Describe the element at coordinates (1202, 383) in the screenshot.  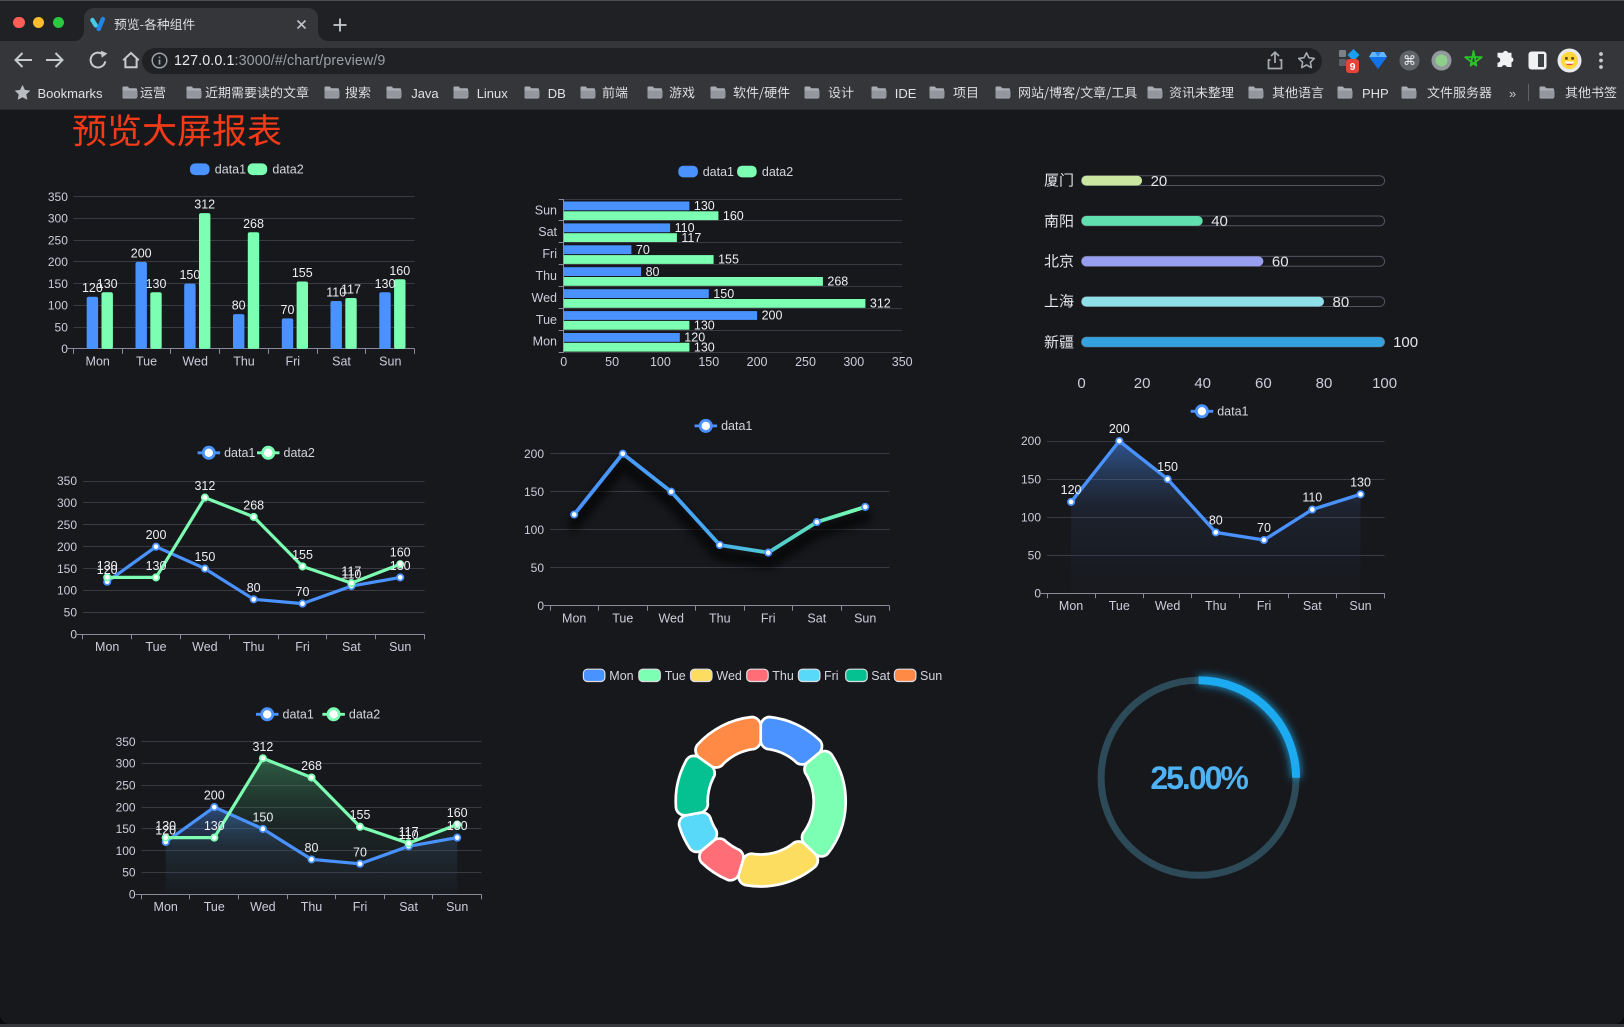
I see `svg-text: 40` at that location.